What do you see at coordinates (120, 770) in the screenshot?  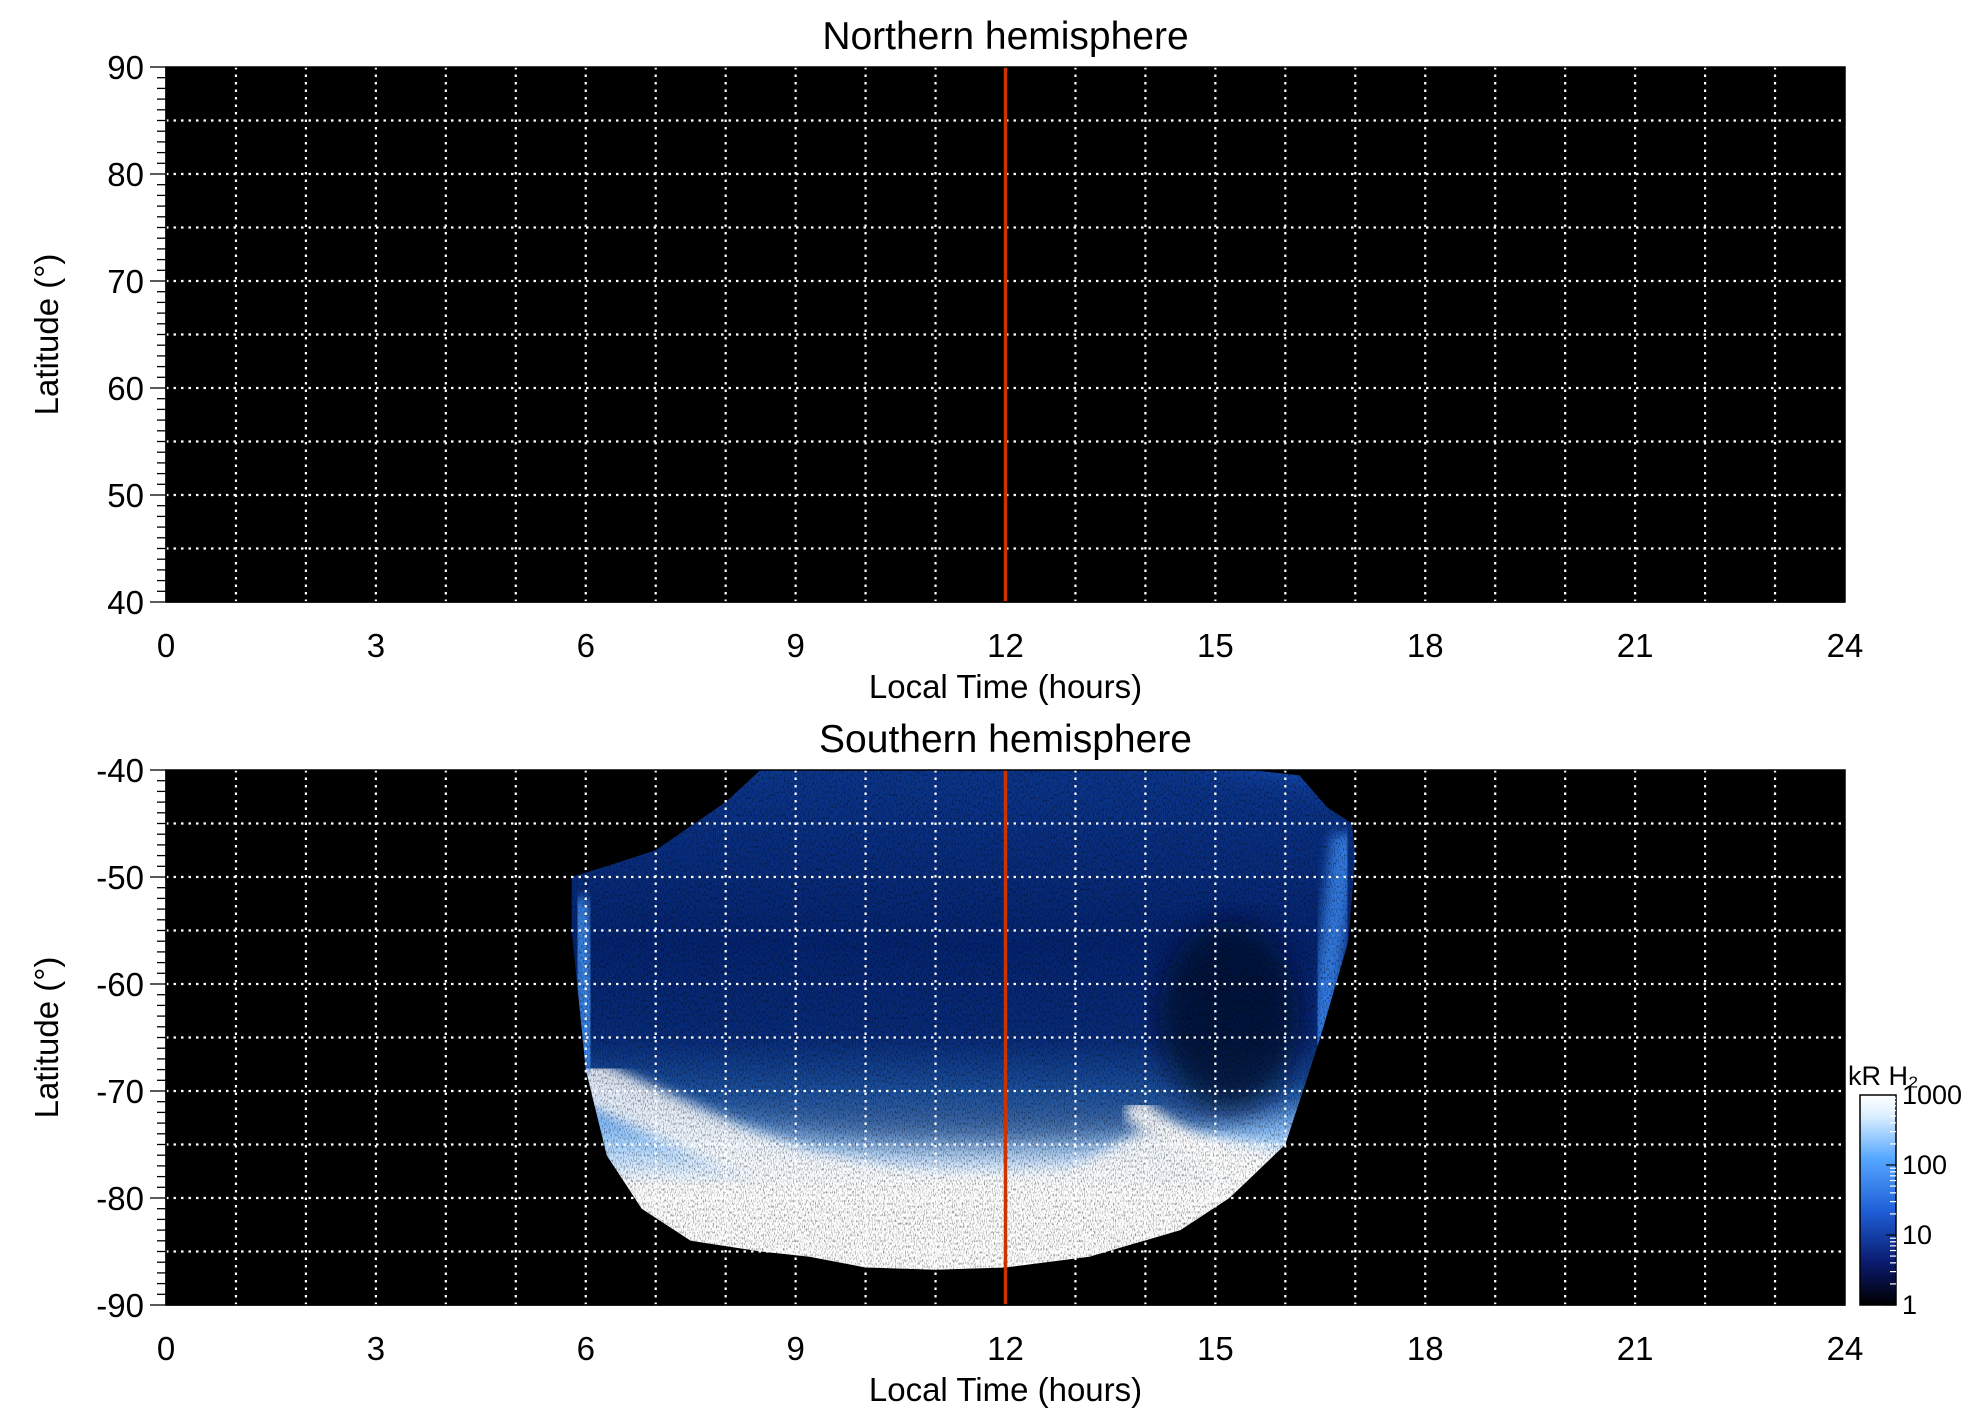 I see `y-tick-label: -40` at bounding box center [120, 770].